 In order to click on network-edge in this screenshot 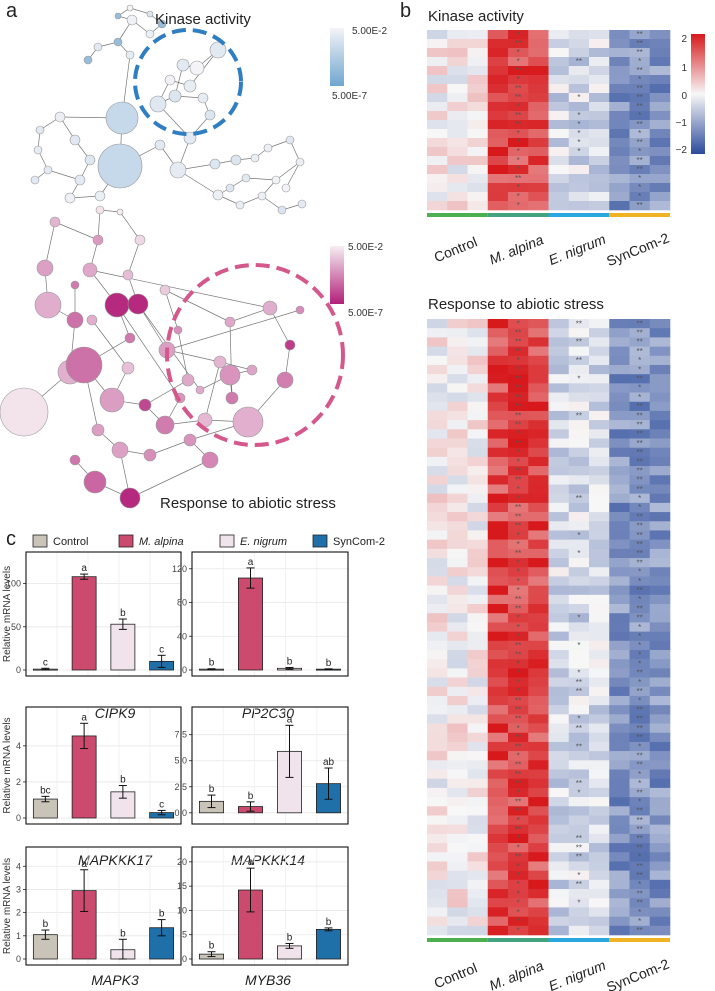, I will do `click(110, 344)`.